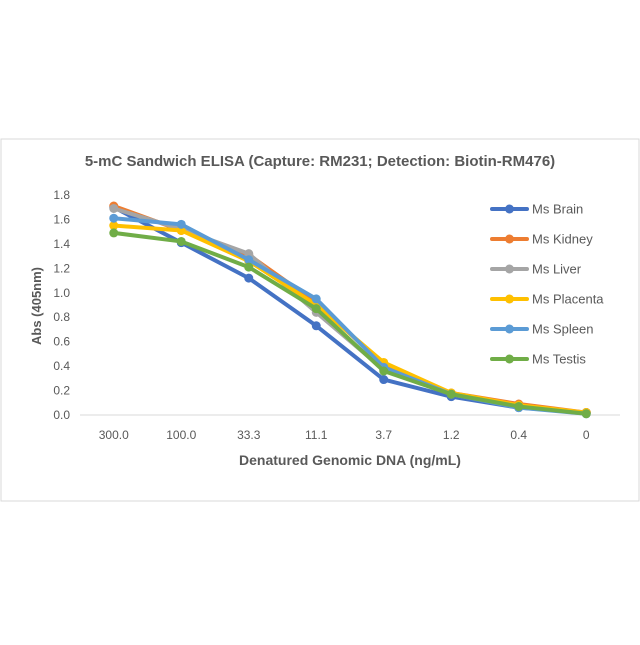 This screenshot has height=645, width=640. I want to click on y-tick-label: 0.4, so click(61, 366).